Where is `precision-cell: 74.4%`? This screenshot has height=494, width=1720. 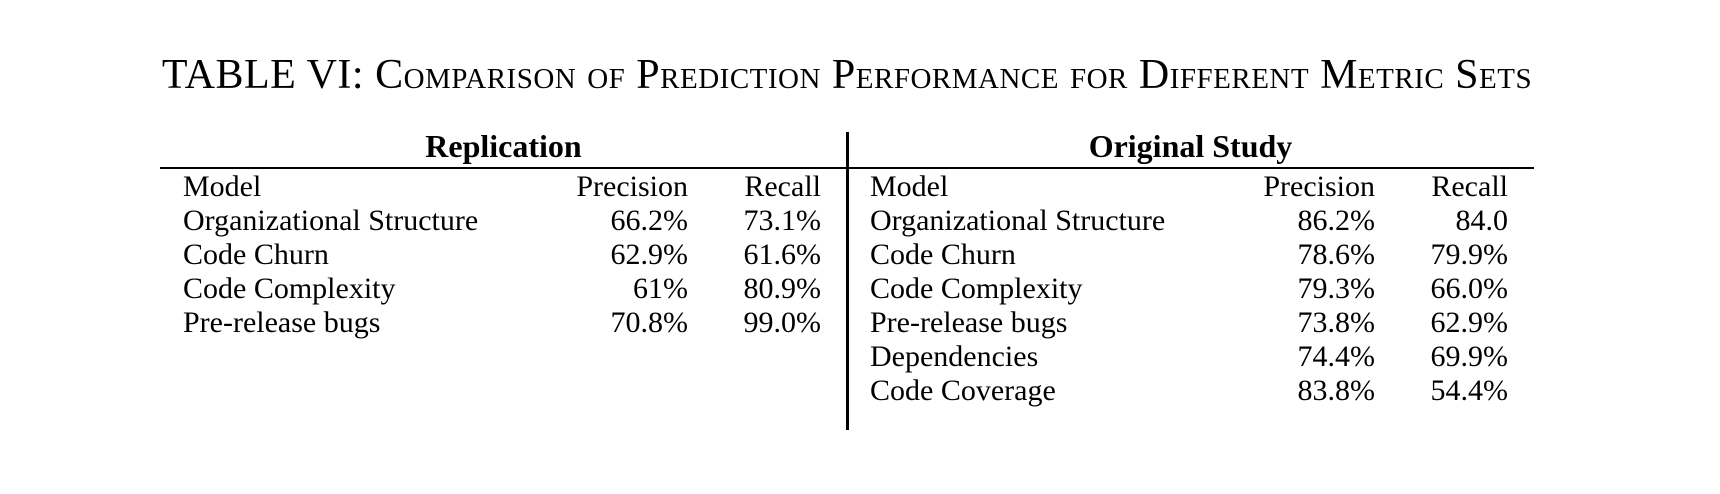 precision-cell: 74.4% is located at coordinates (1336, 356).